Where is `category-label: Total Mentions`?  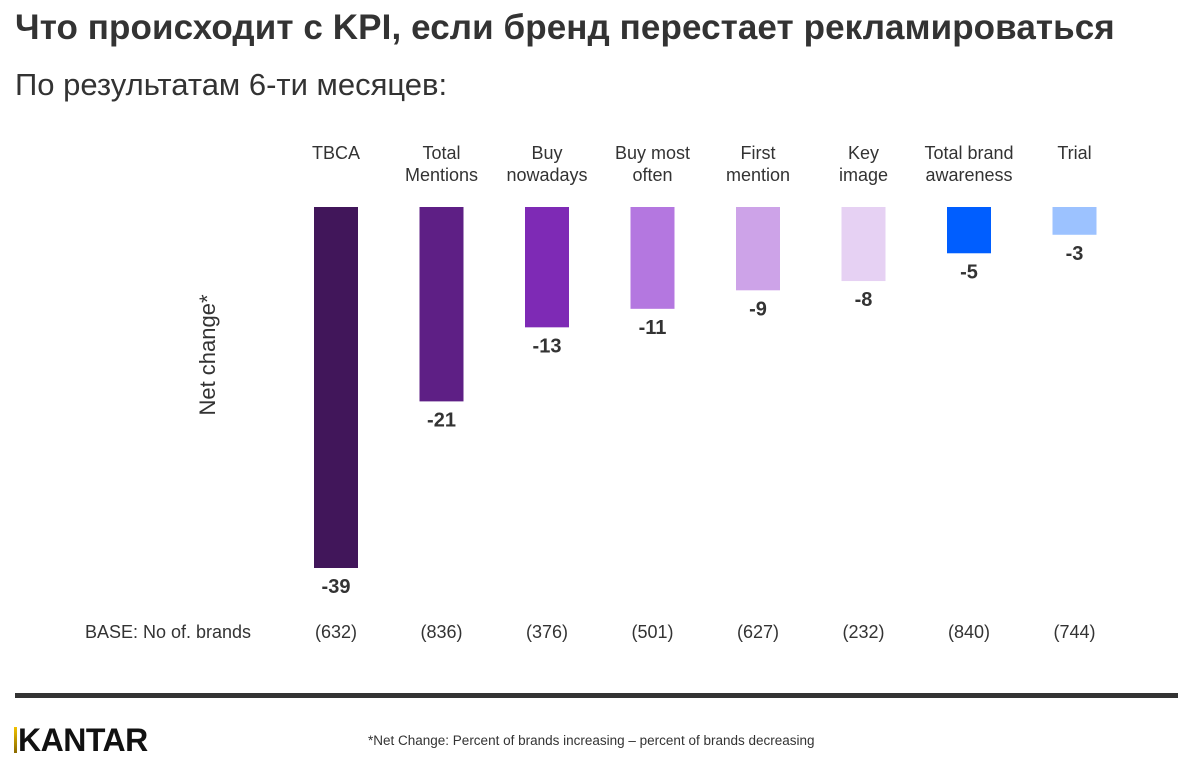 category-label: Total Mentions is located at coordinates (441, 164).